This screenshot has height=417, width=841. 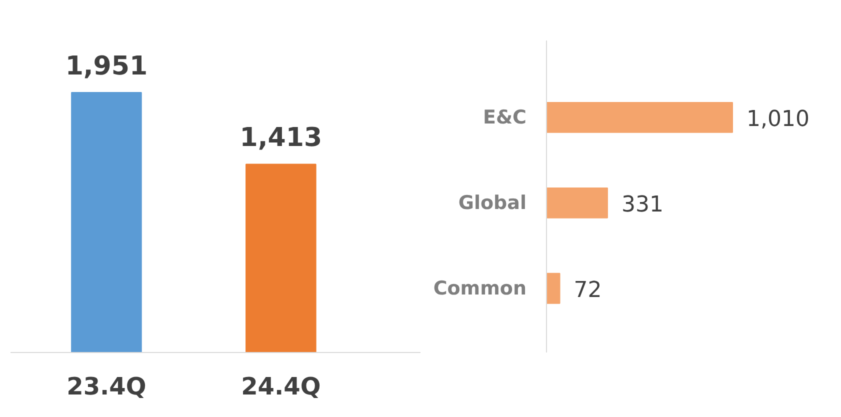 What do you see at coordinates (588, 290) in the screenshot?
I see `data-label: 72` at bounding box center [588, 290].